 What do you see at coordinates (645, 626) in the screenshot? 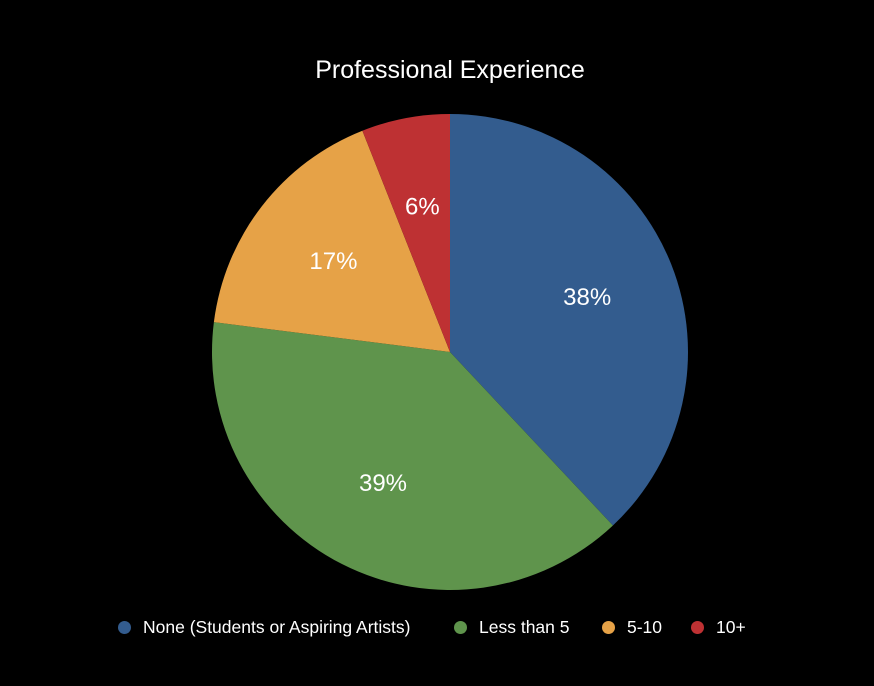
I see `legend-label: 5-10` at bounding box center [645, 626].